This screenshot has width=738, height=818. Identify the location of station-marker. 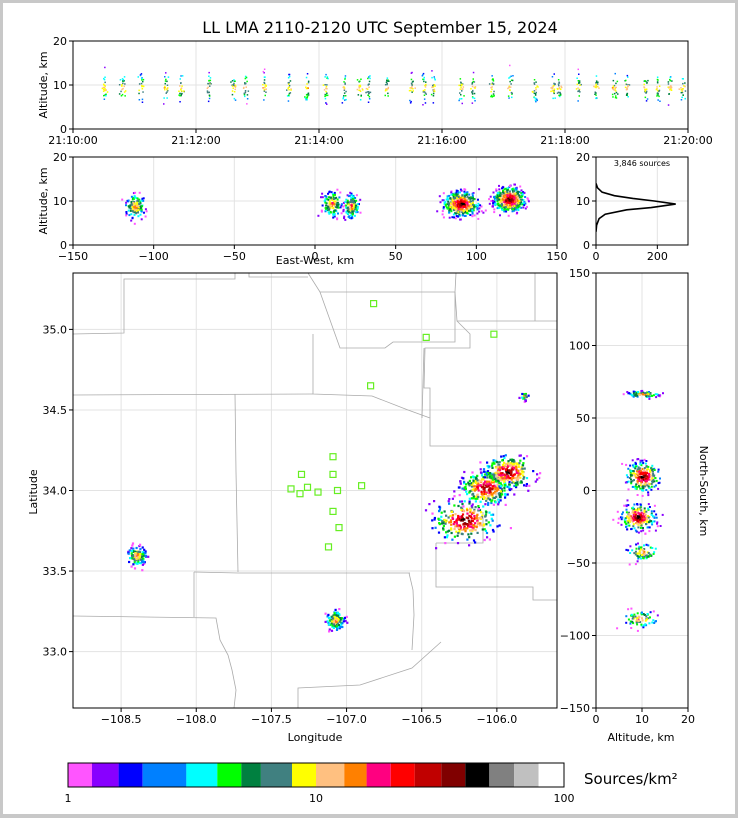
(333, 457).